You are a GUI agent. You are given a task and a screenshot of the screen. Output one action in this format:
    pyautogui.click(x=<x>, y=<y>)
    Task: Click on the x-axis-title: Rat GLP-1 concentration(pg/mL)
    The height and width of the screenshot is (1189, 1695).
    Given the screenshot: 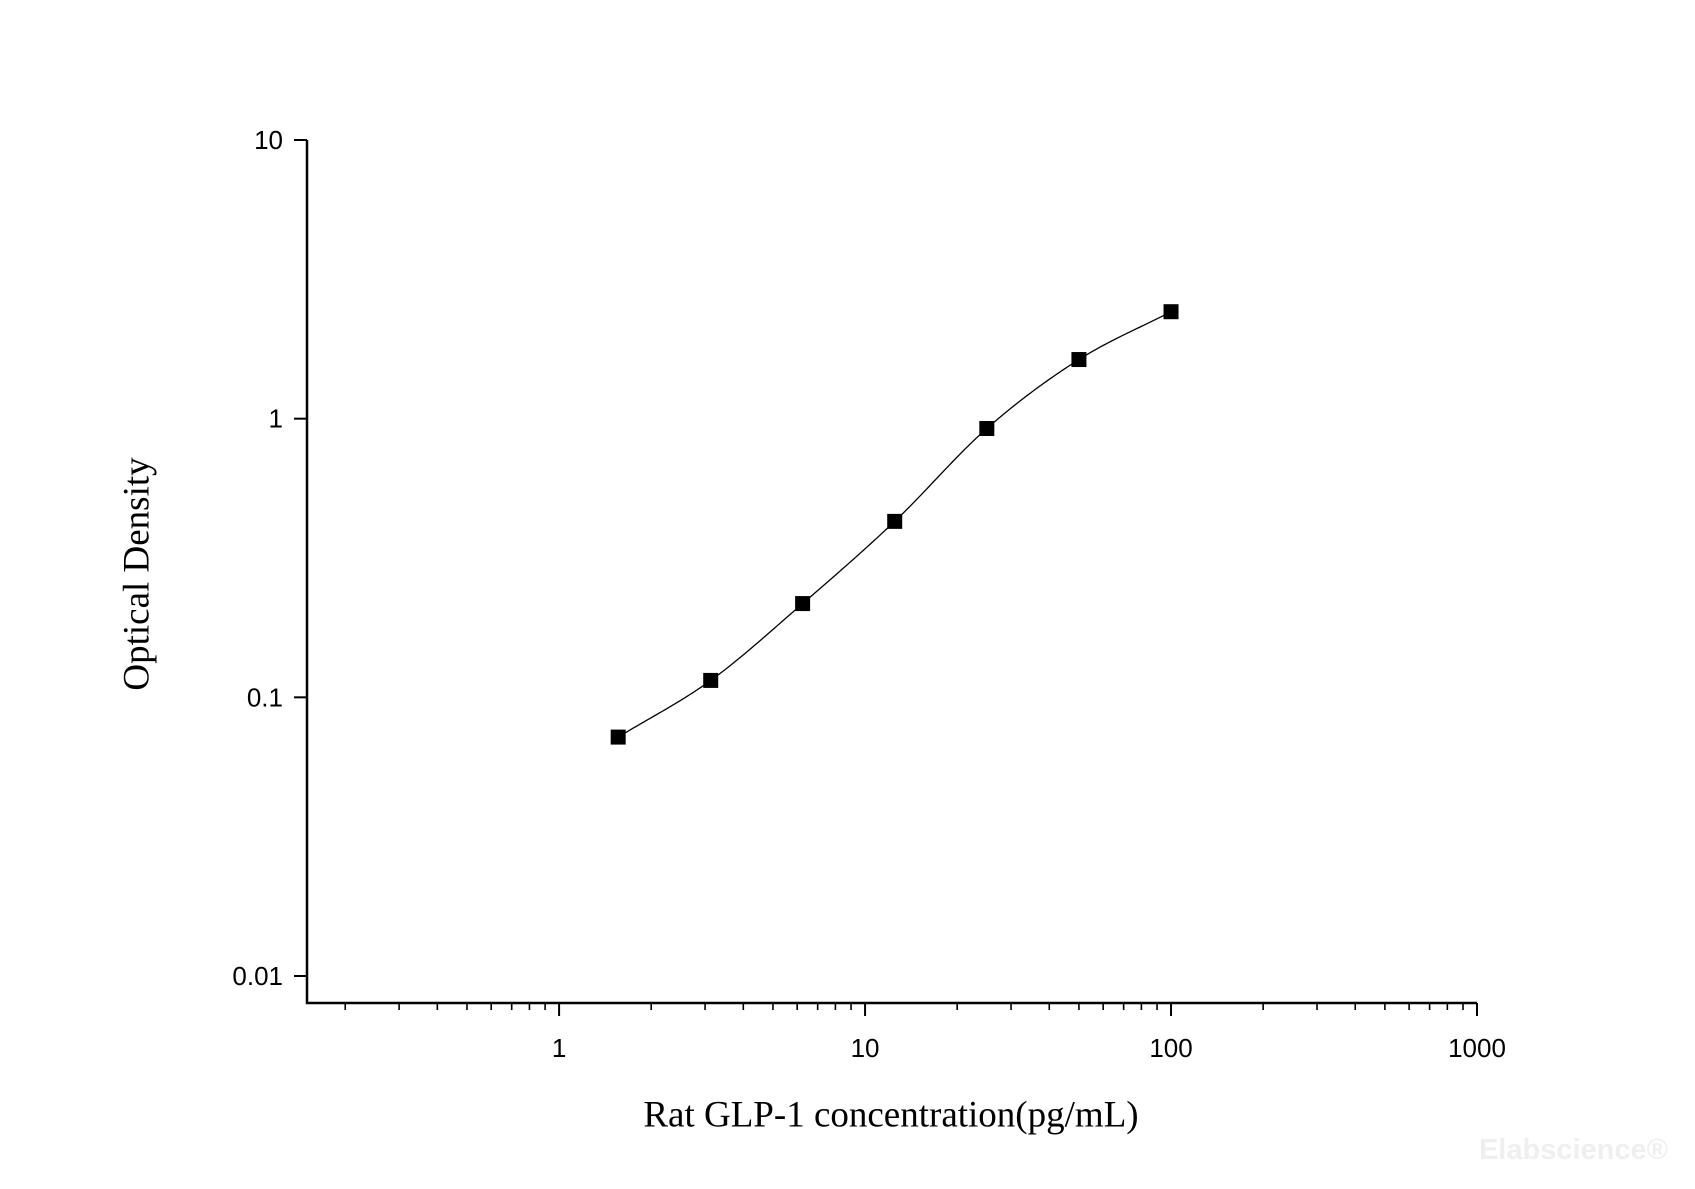 What is the action you would take?
    pyautogui.click(x=890, y=1115)
    